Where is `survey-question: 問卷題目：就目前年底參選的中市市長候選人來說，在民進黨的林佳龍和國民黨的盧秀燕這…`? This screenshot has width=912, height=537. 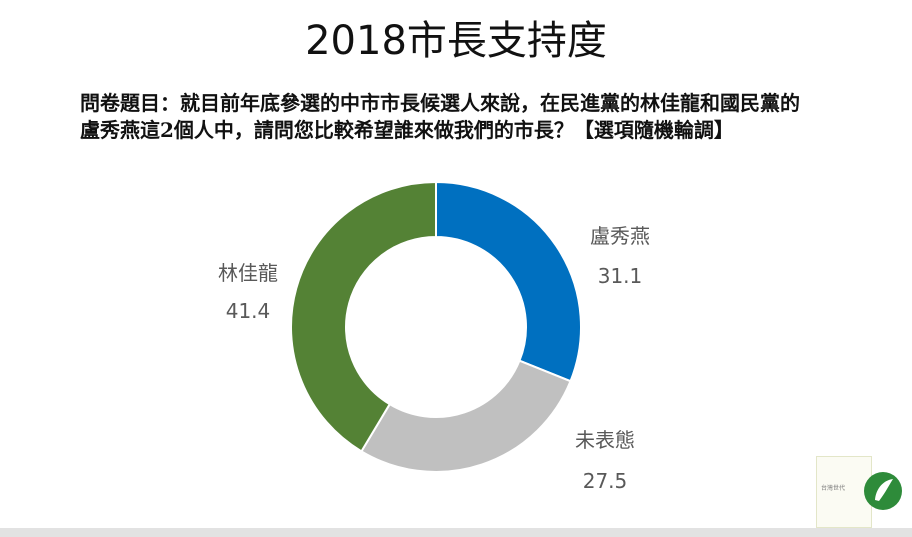
survey-question: 問卷題目：就目前年底參選的中市市長候選人來說，在民進黨的林佳龍和國民黨的盧秀燕這… is located at coordinates (440, 116).